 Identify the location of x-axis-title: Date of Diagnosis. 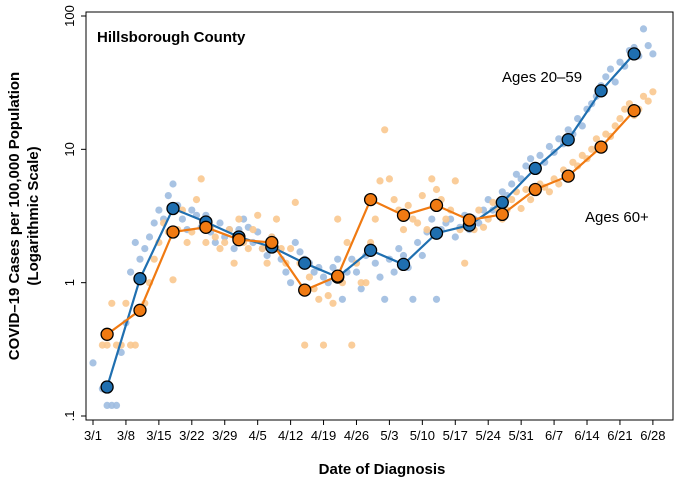
(382, 469).